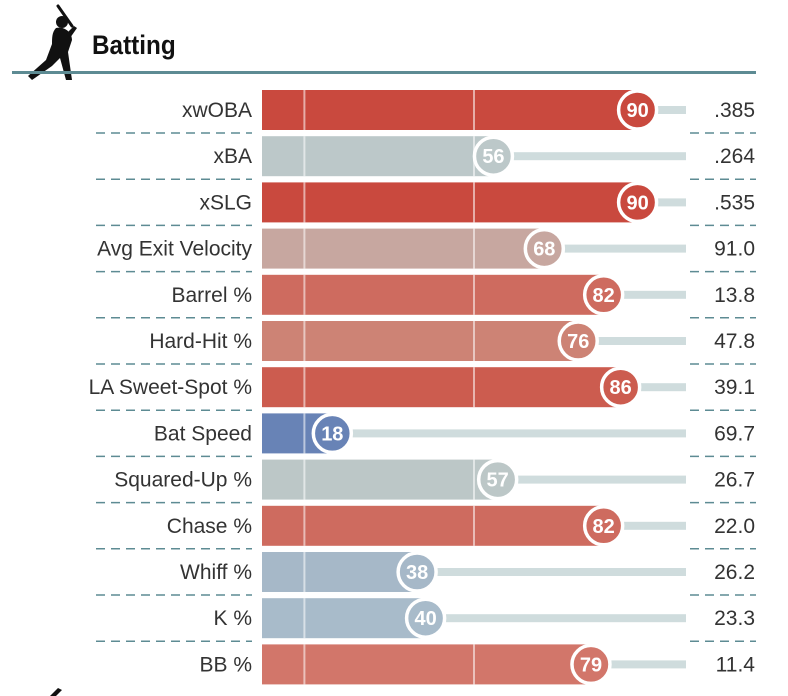  Describe the element at coordinates (52, 42) in the screenshot. I see `batter-silhouette-icon` at that location.